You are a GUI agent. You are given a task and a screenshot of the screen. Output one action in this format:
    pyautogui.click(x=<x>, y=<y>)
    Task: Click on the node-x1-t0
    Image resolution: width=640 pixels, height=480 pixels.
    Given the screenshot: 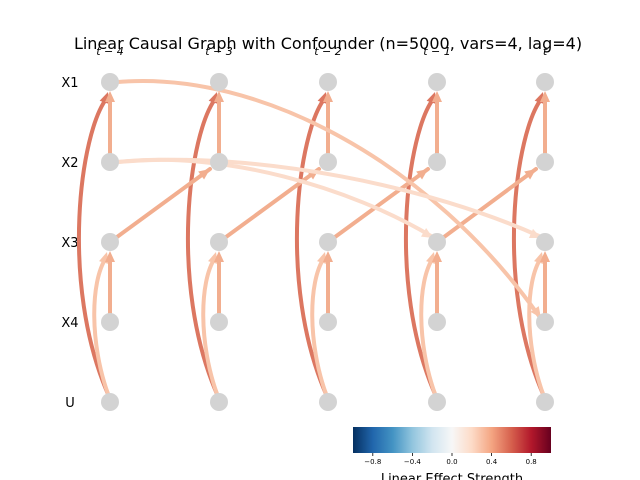 What is the action you would take?
    pyautogui.click(x=110, y=82)
    